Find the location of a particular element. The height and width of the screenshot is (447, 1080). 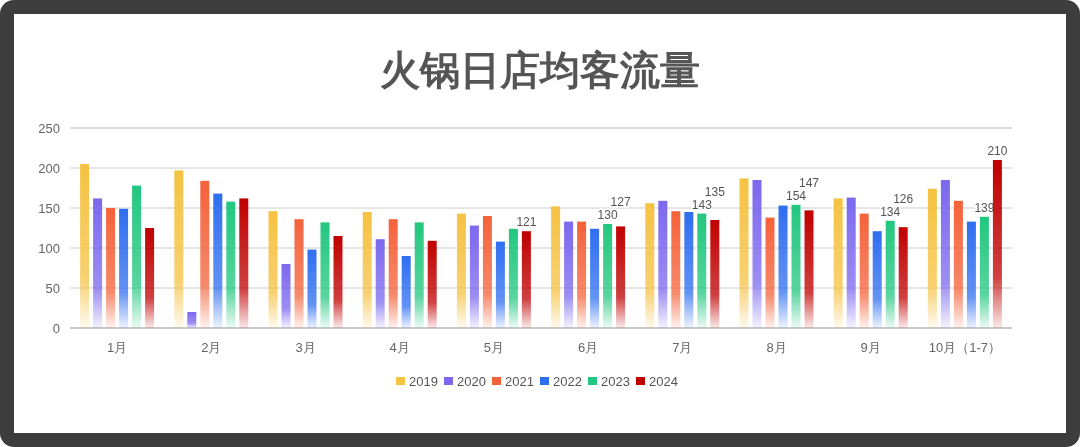

x-tick-label: 4月 is located at coordinates (399, 347).